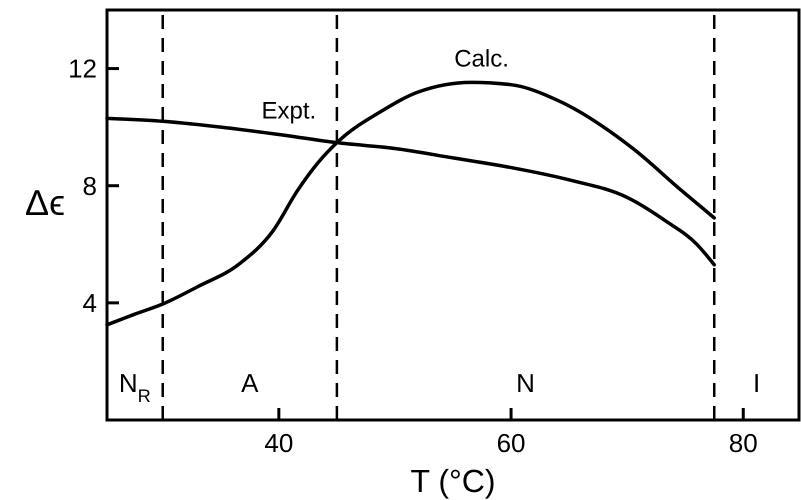 This screenshot has height=500, width=801. I want to click on series-label: Calc., so click(481, 58).